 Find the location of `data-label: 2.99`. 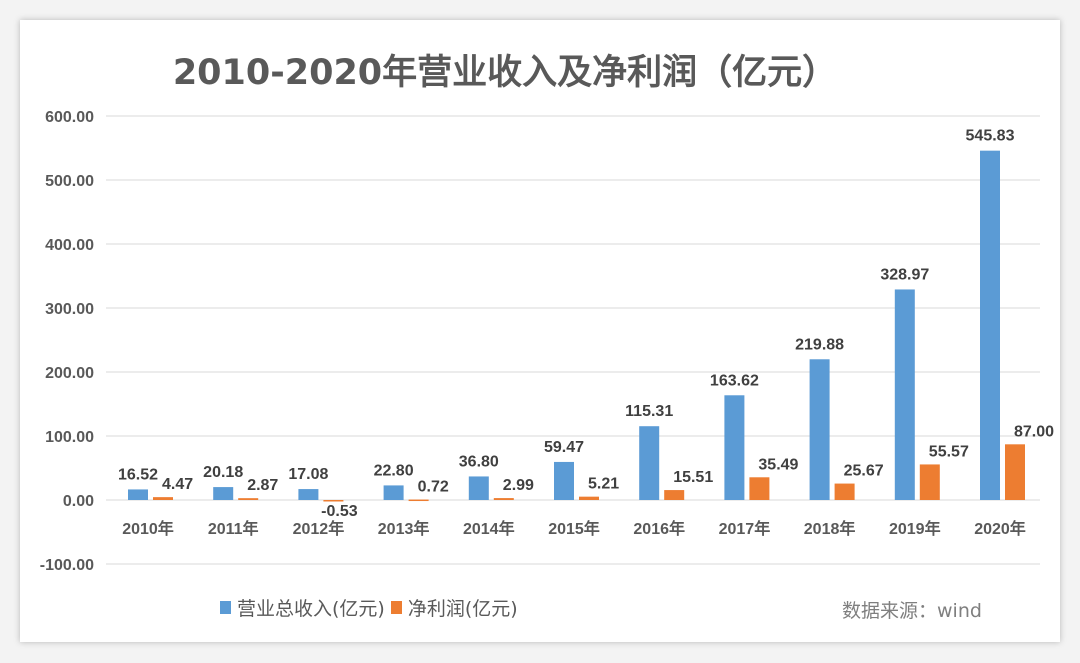

data-label: 2.99 is located at coordinates (518, 485).